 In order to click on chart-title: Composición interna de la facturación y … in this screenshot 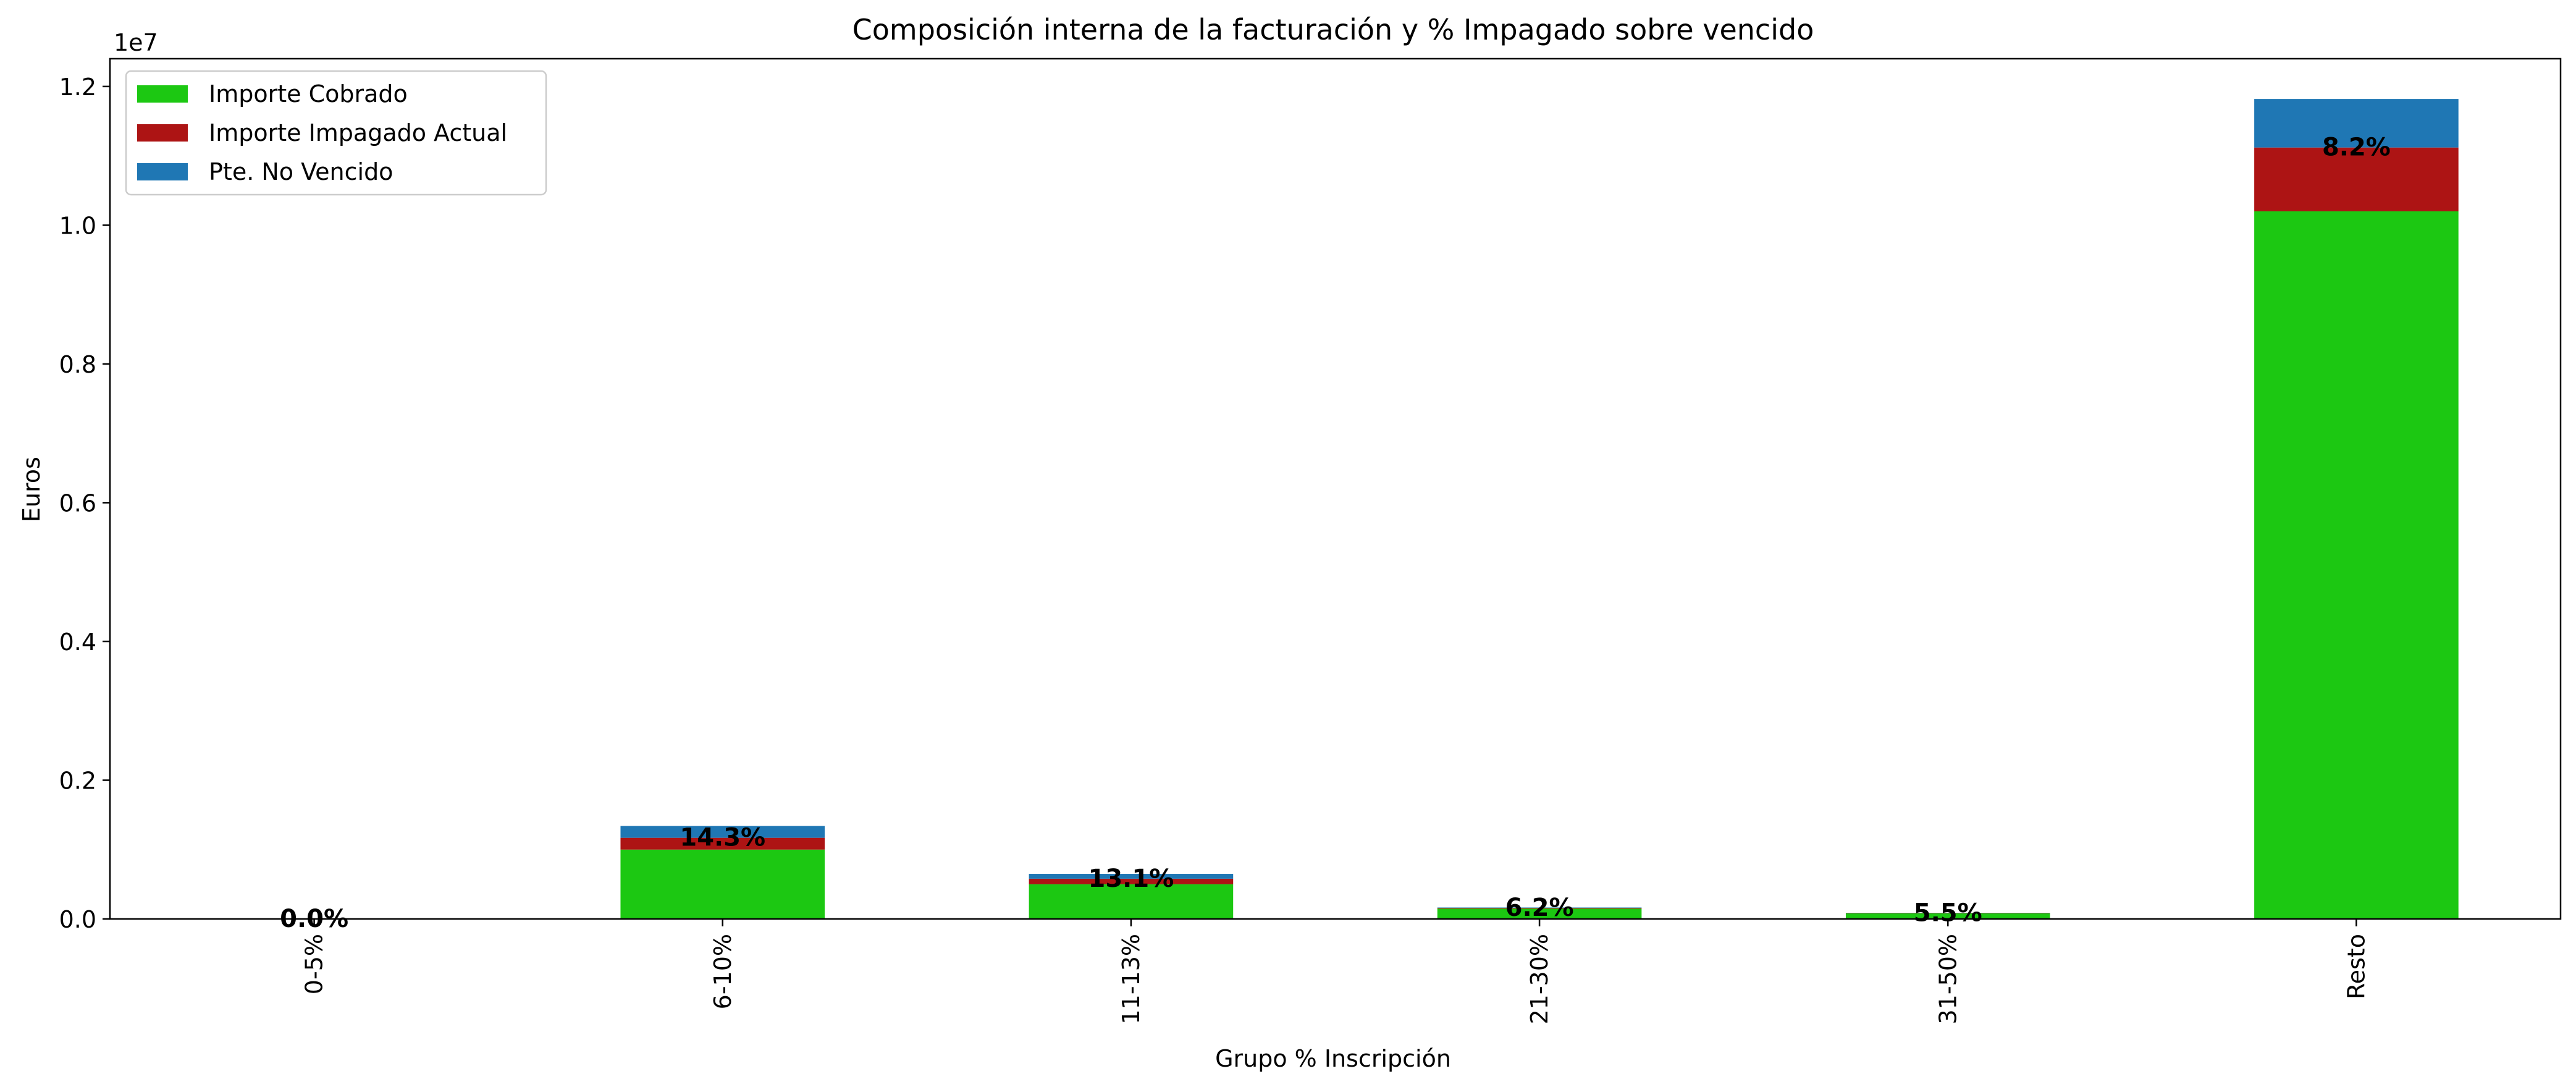, I will do `click(1333, 29)`.